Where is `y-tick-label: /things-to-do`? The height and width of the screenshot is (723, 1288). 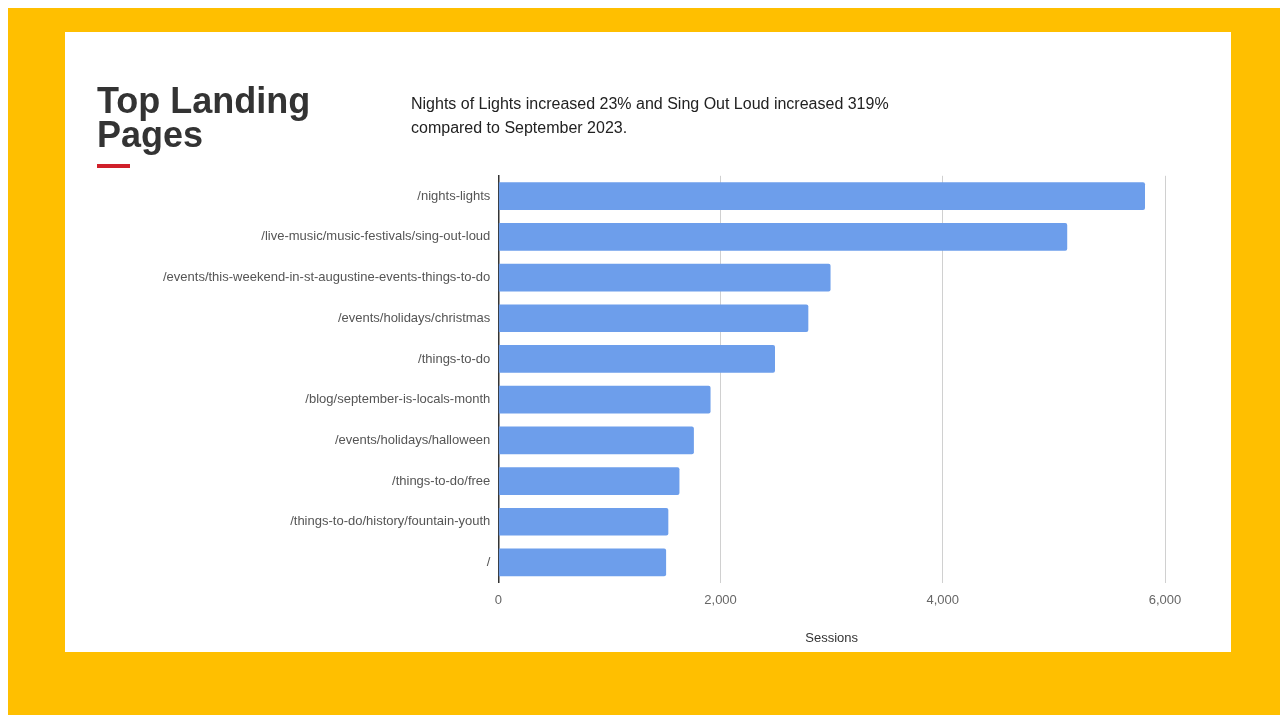 y-tick-label: /things-to-do is located at coordinates (454, 358).